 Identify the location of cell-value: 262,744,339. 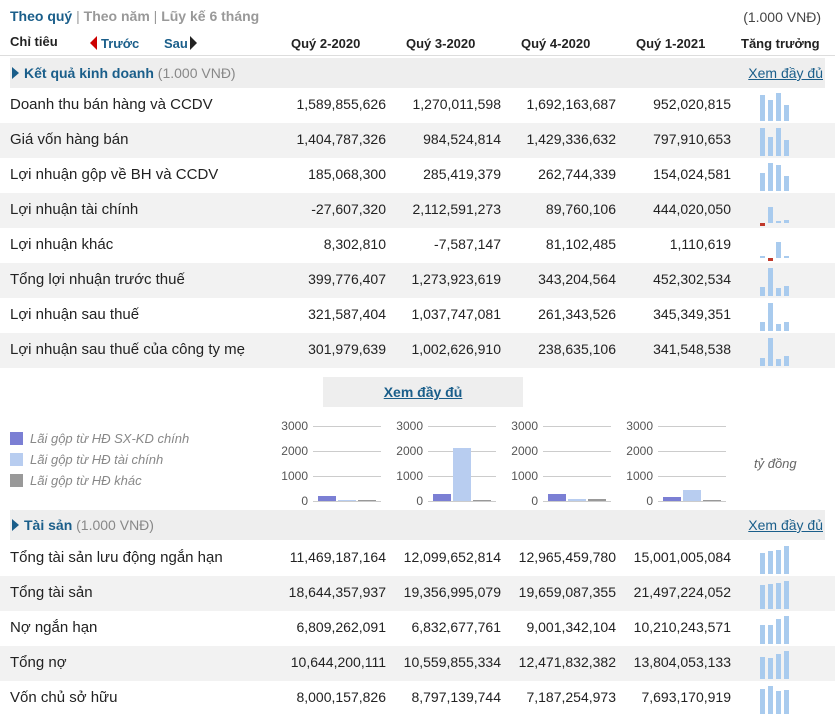
(577, 174).